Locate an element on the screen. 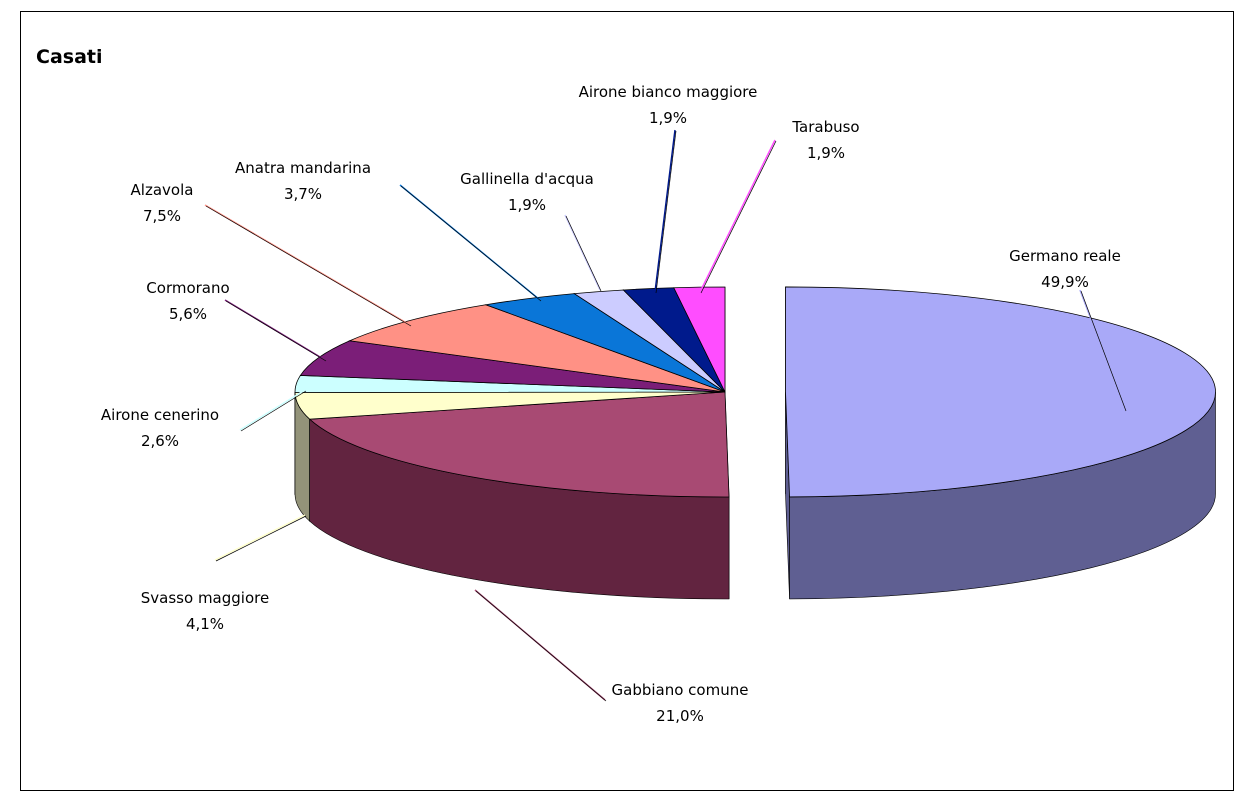 The height and width of the screenshot is (792, 1239). slice-value-9: 1,9% is located at coordinates (826, 153).